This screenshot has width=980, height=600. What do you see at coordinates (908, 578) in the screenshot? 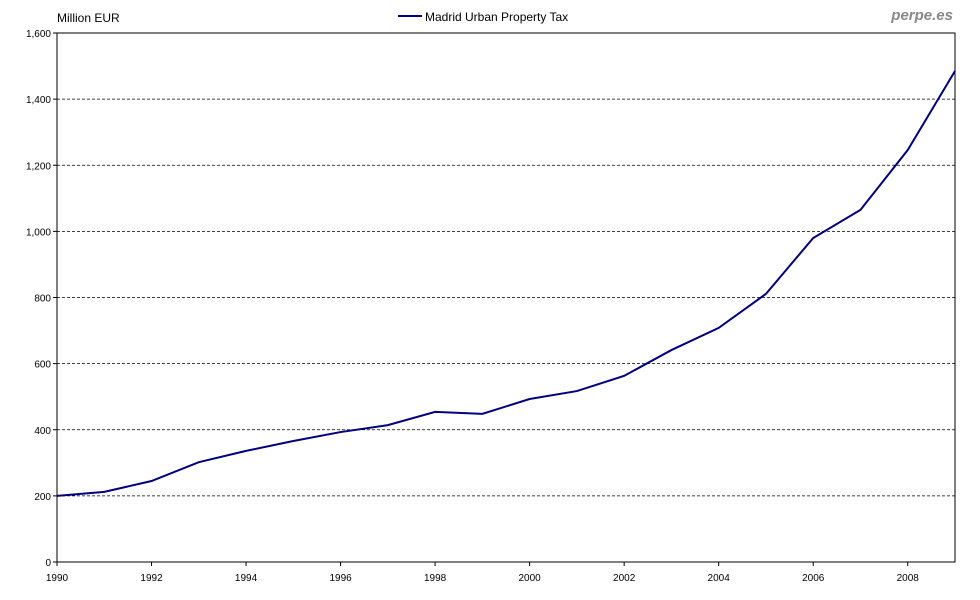
I see `x-tick-label: 2008` at bounding box center [908, 578].